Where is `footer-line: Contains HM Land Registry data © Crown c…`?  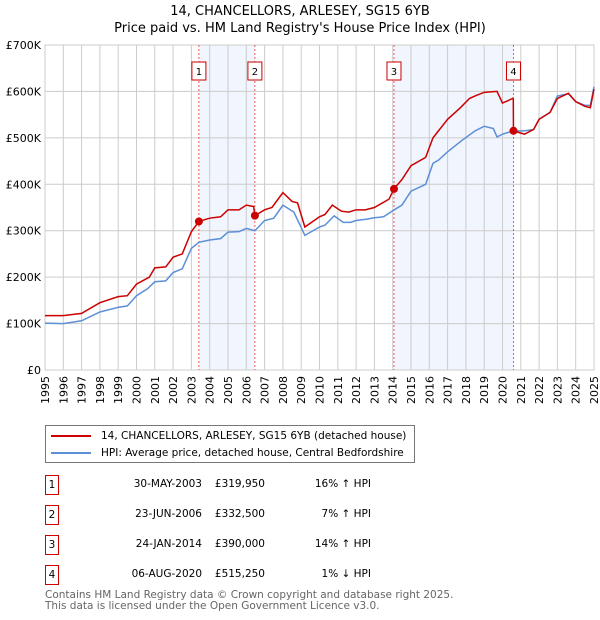
footer-line: Contains HM Land Registry data © Crown c… is located at coordinates (249, 595).